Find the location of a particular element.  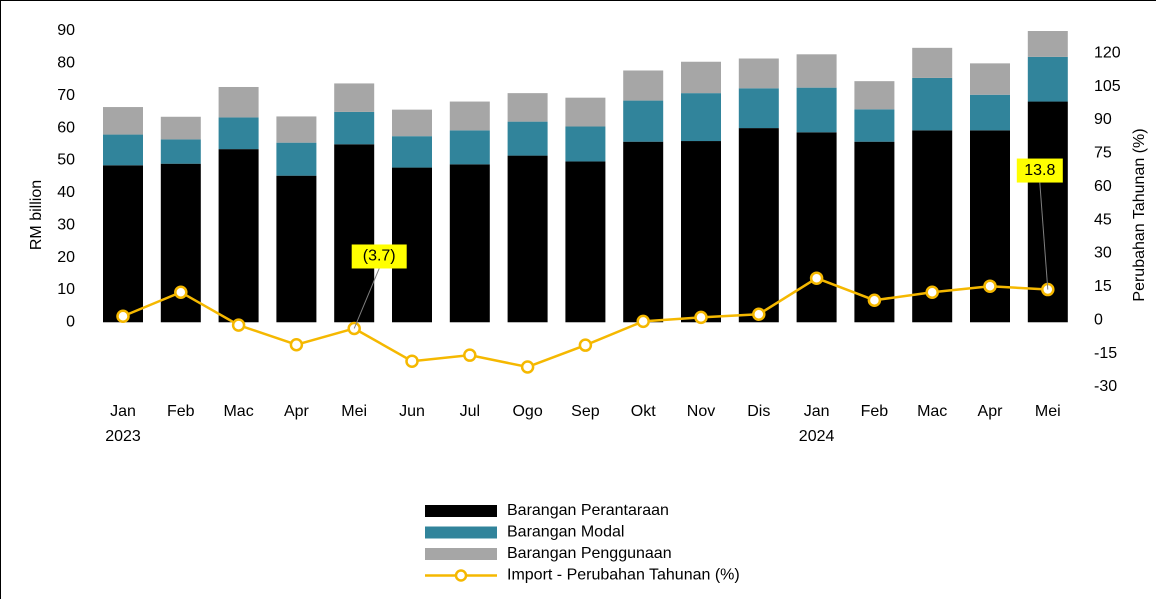

y-tick-label: 50 is located at coordinates (66, 160).